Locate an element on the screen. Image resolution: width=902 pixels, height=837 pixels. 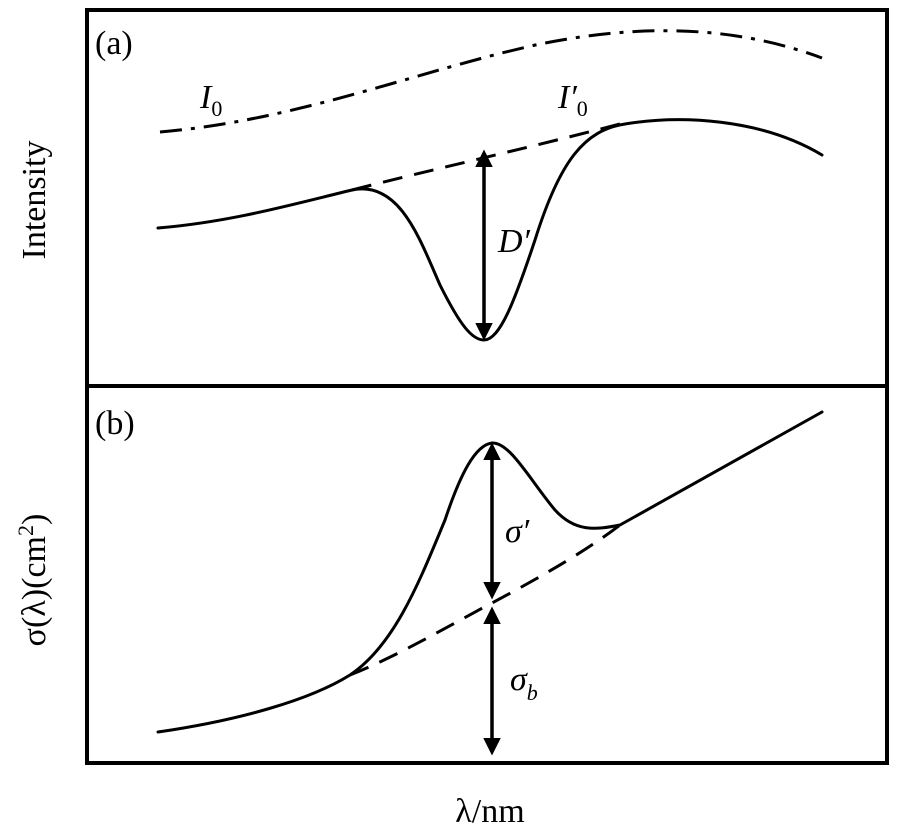
i0-prime-label: I′0 is located at coordinates (572, 100).